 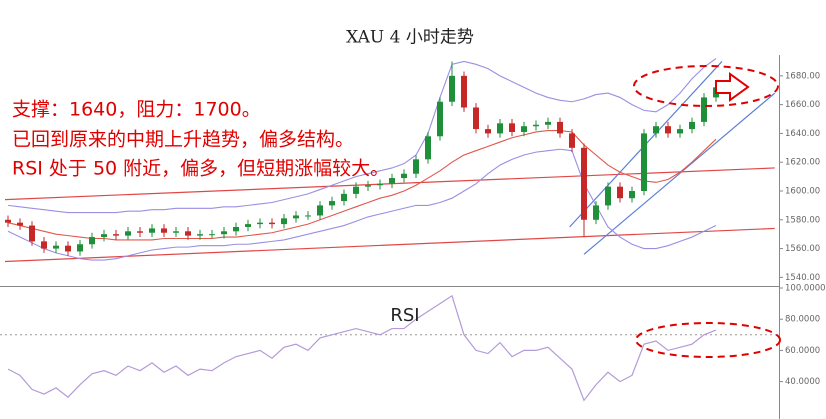 I want to click on annotation: 支撑：1640，阻力：1700。, so click(x=136, y=110).